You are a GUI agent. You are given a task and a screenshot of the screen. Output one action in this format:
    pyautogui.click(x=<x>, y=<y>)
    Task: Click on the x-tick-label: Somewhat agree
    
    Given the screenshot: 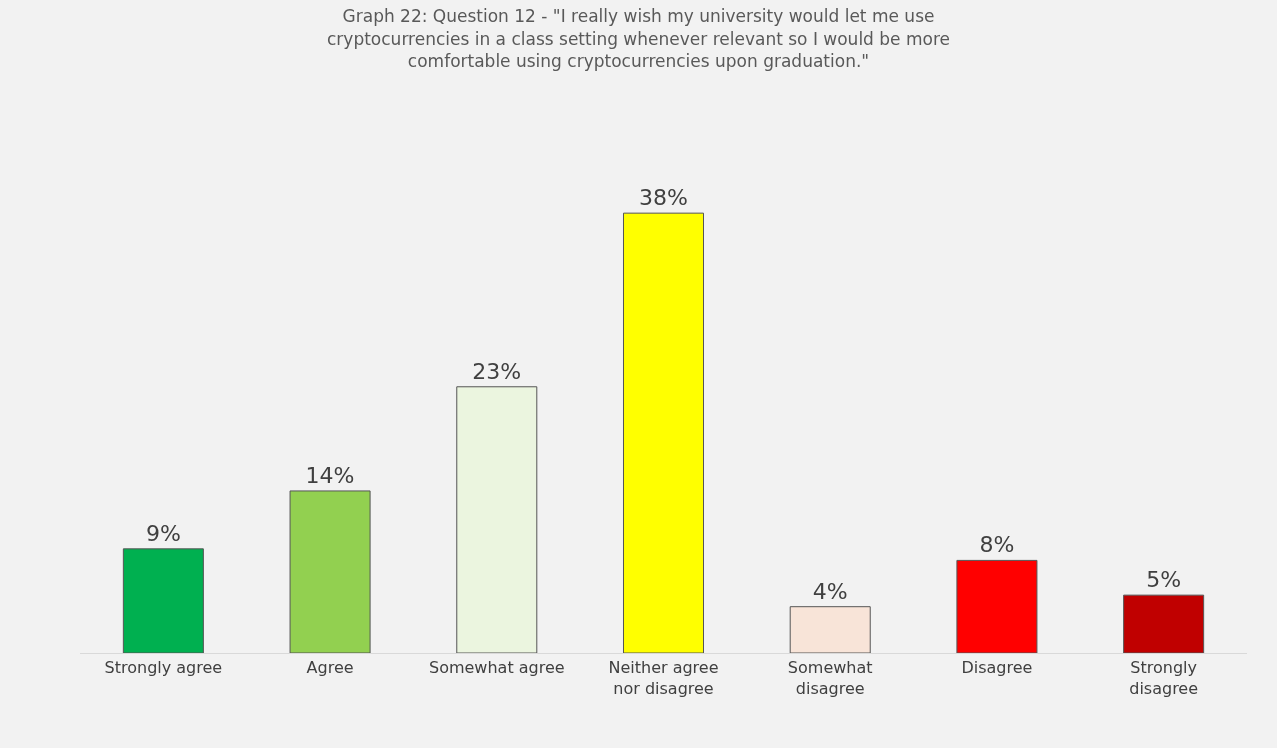 What is the action you would take?
    pyautogui.click(x=496, y=668)
    